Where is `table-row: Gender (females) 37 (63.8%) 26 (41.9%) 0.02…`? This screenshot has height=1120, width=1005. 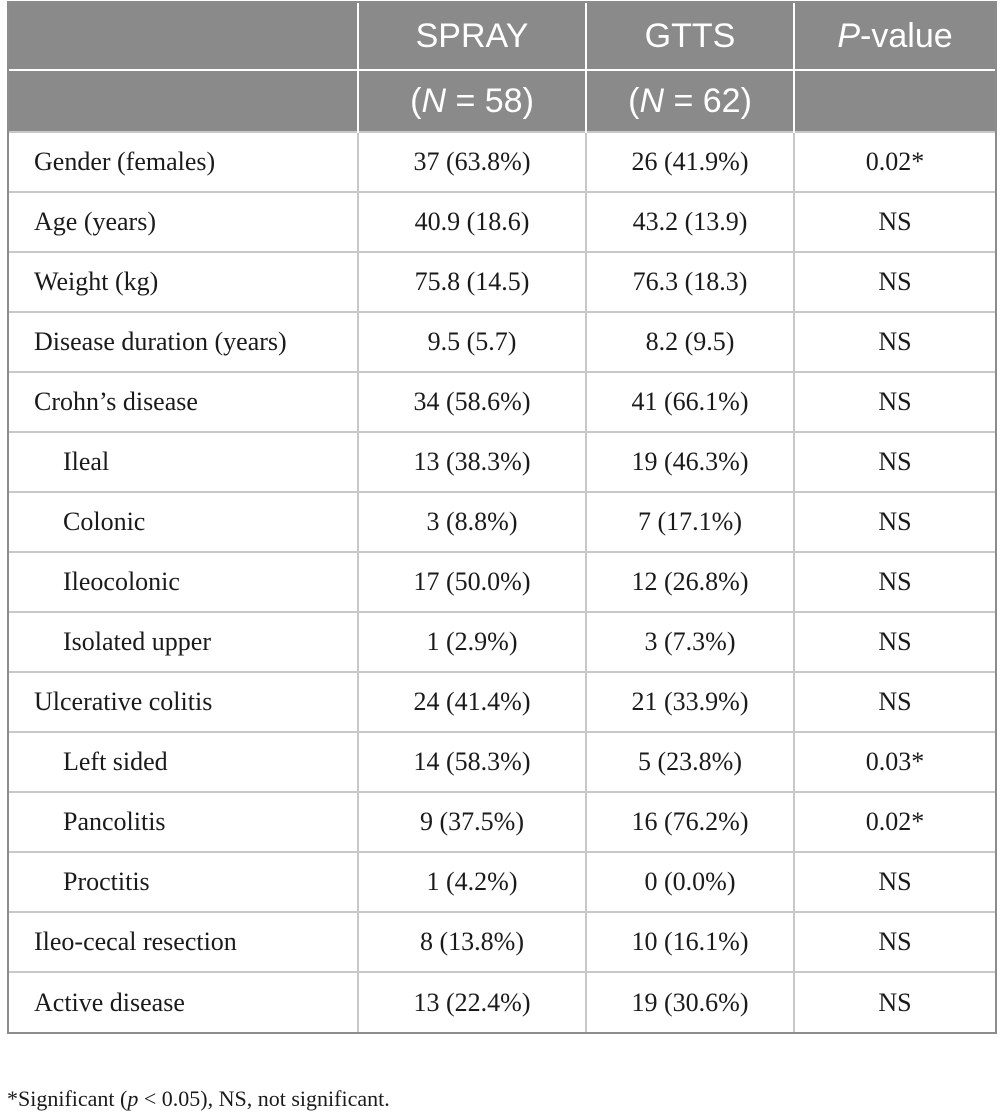 table-row: Gender (females) 37 (63.8%) 26 (41.9%) 0.02… is located at coordinates (502, 162).